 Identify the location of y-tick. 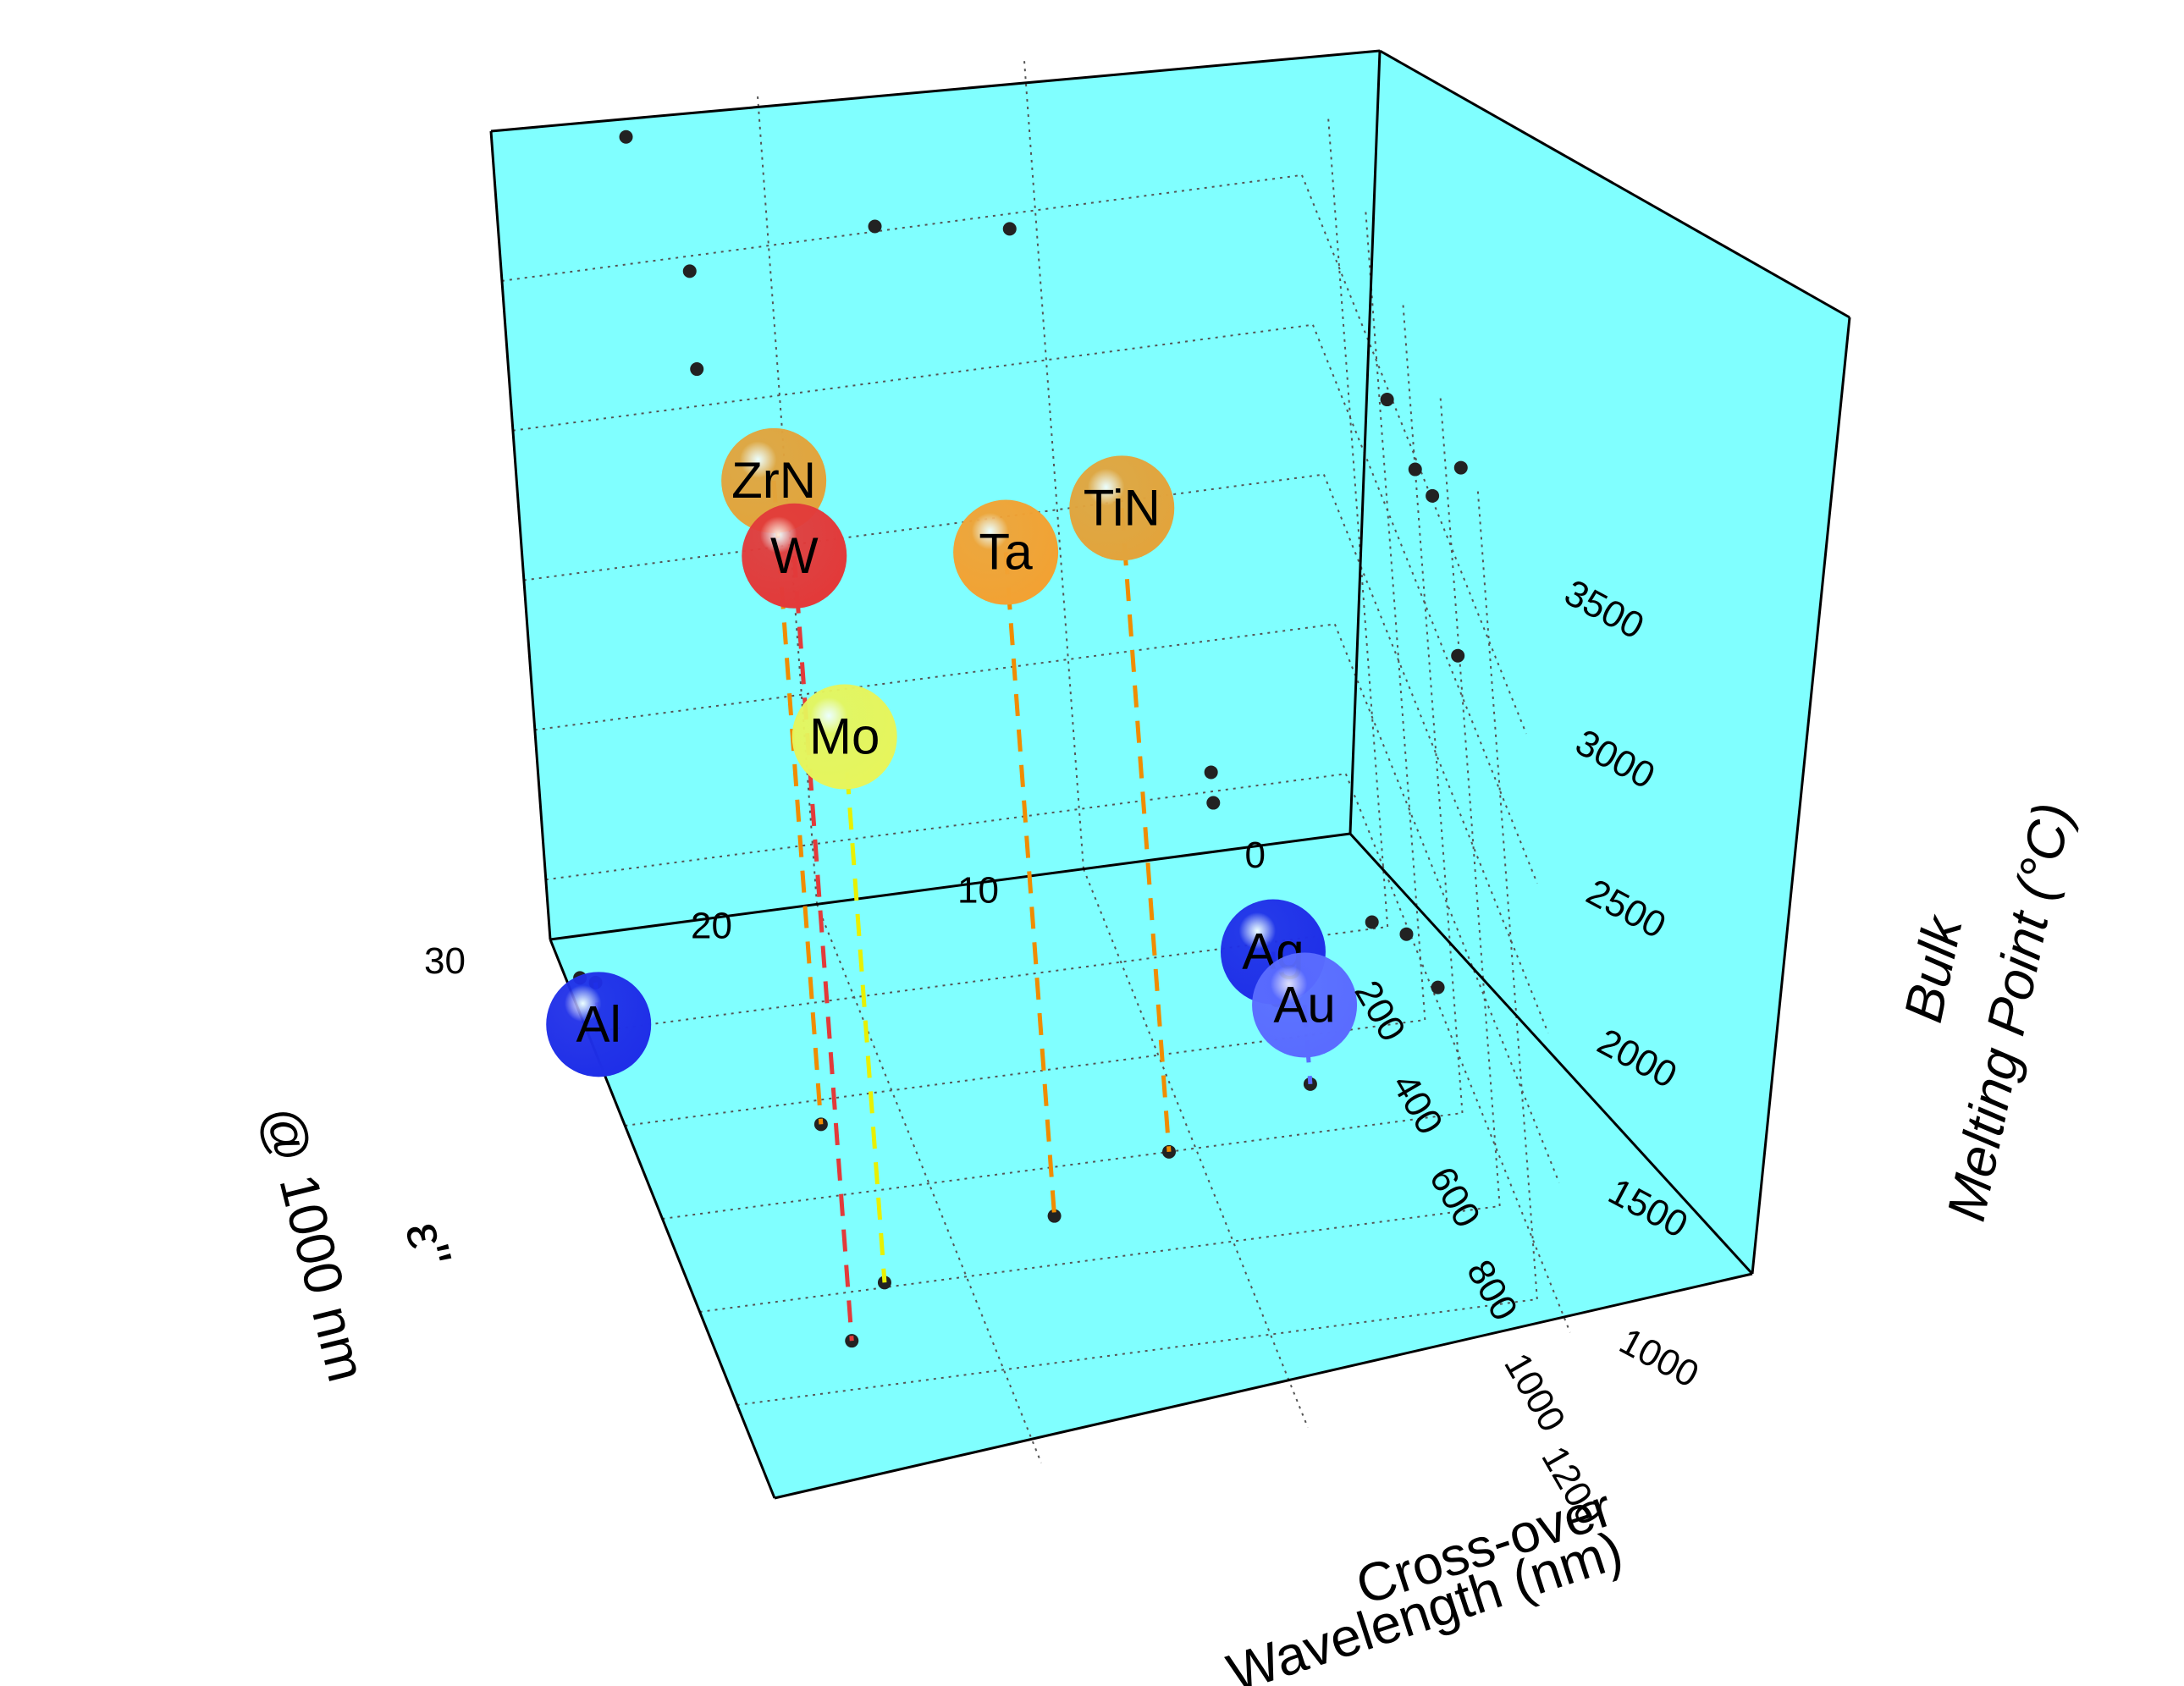
(517, 949).